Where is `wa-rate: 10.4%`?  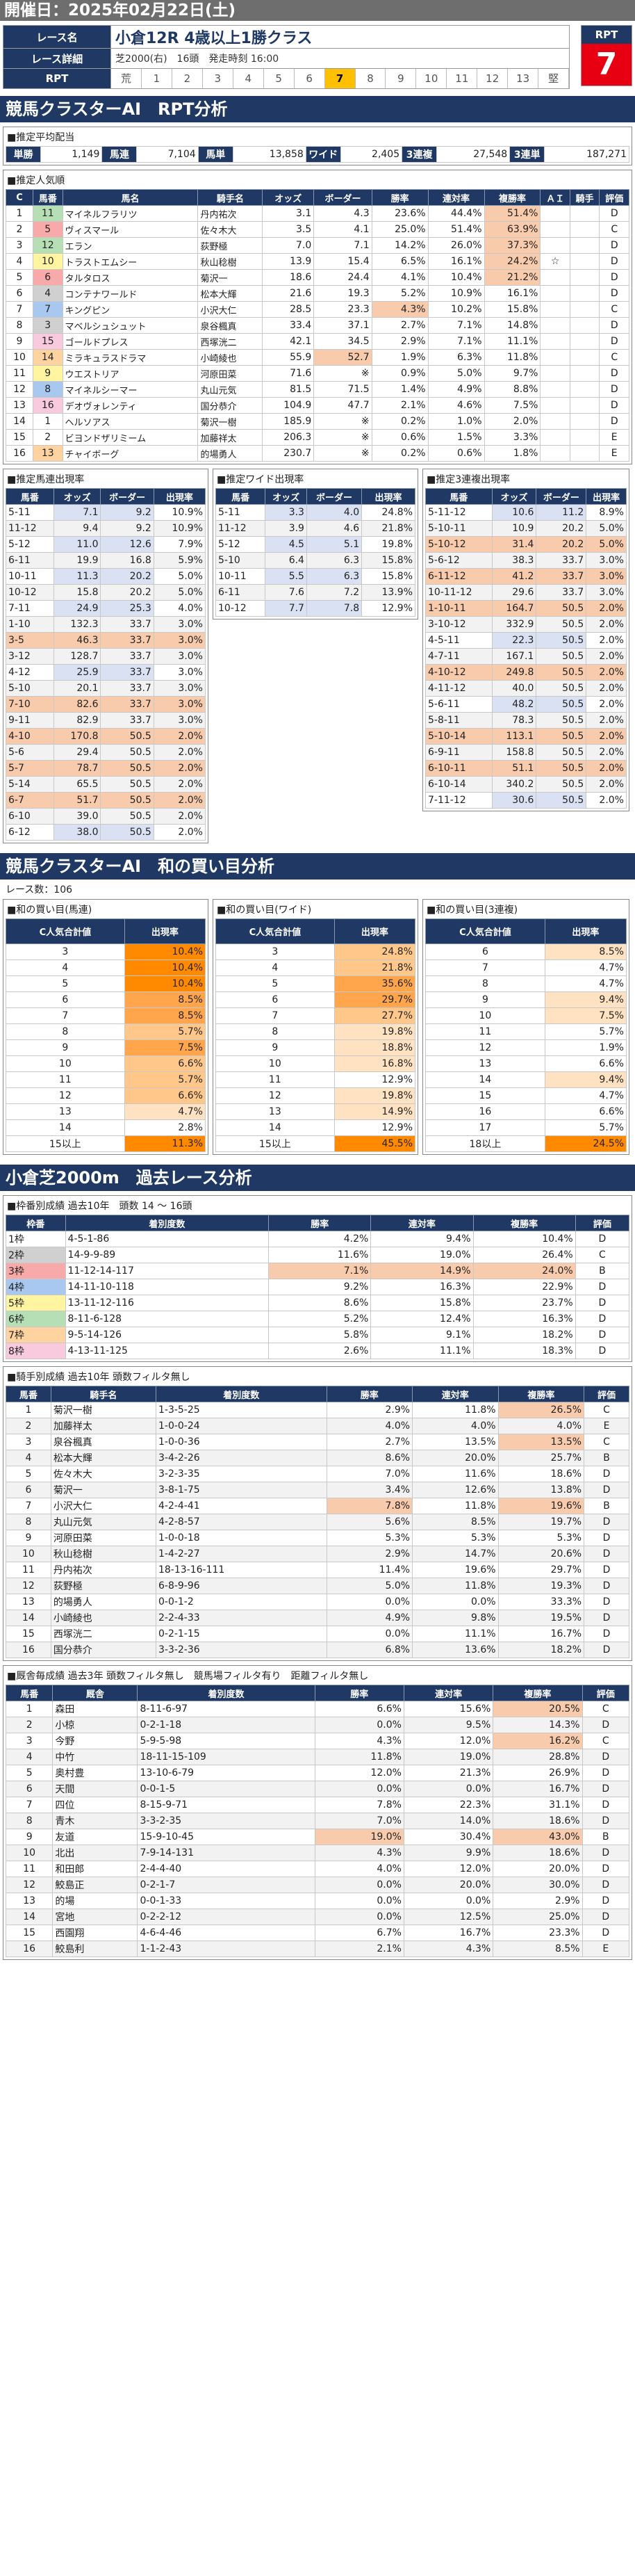
wa-rate: 10.4% is located at coordinates (165, 967).